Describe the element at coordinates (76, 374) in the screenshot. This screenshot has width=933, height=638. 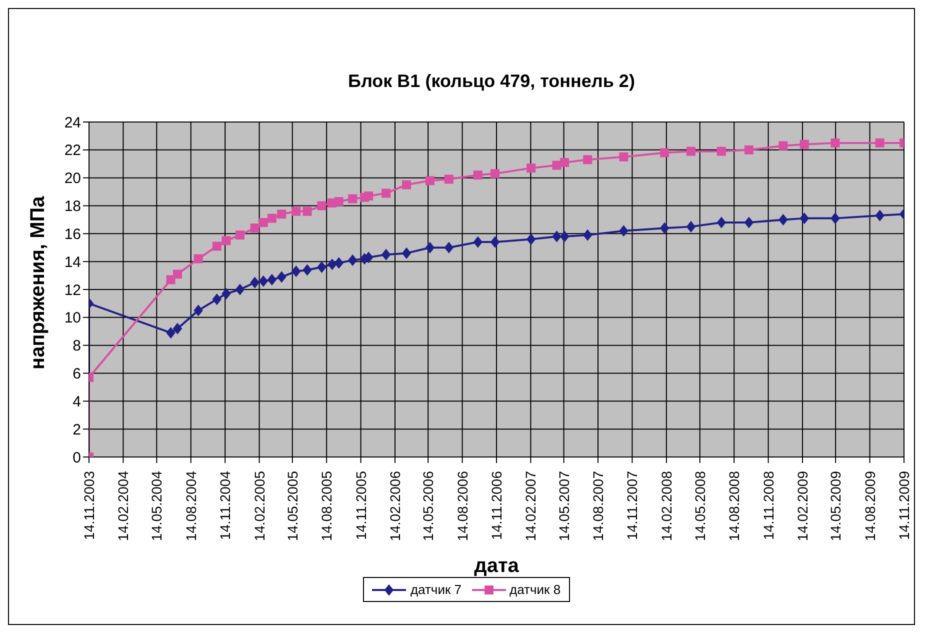
I see `y-tick-label: 6` at that location.